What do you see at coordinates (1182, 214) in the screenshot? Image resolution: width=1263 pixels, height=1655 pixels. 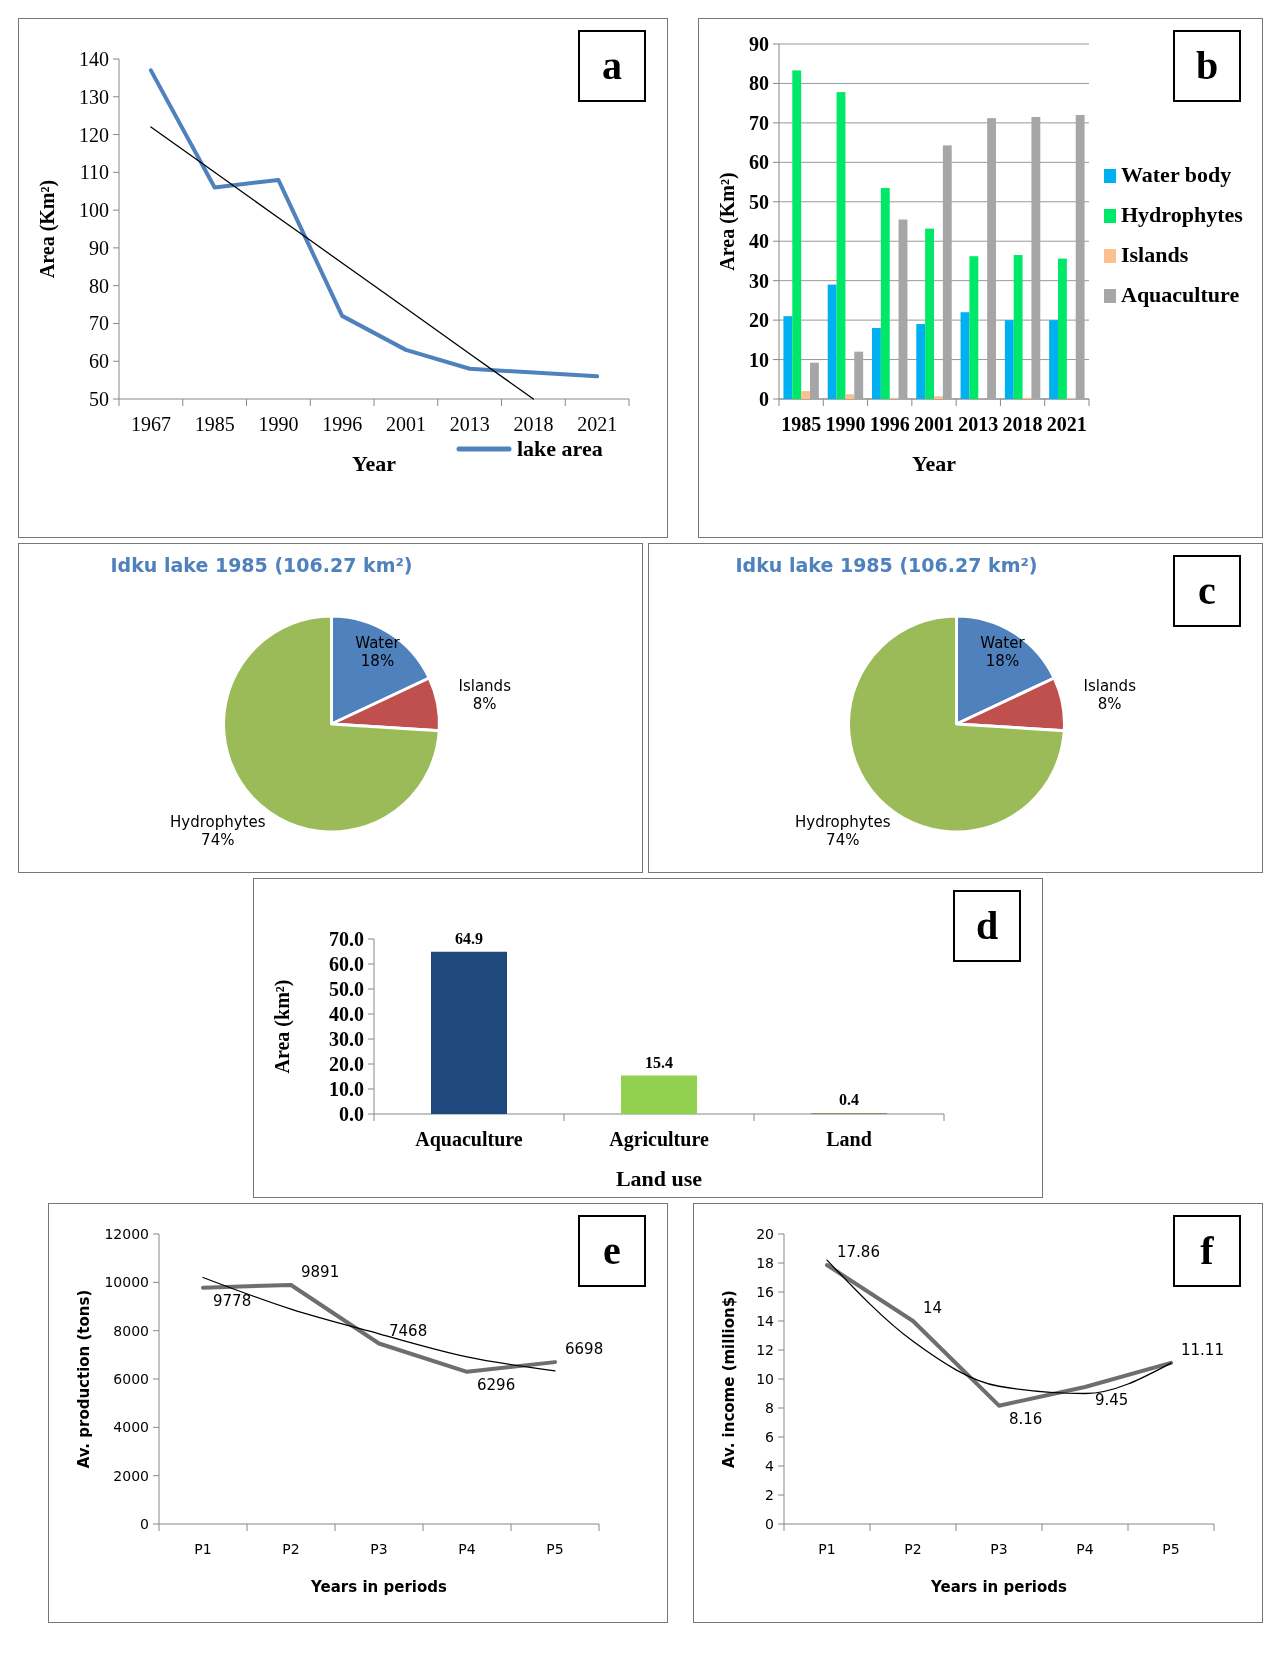 I see `legend-label: Hydrophytes` at bounding box center [1182, 214].